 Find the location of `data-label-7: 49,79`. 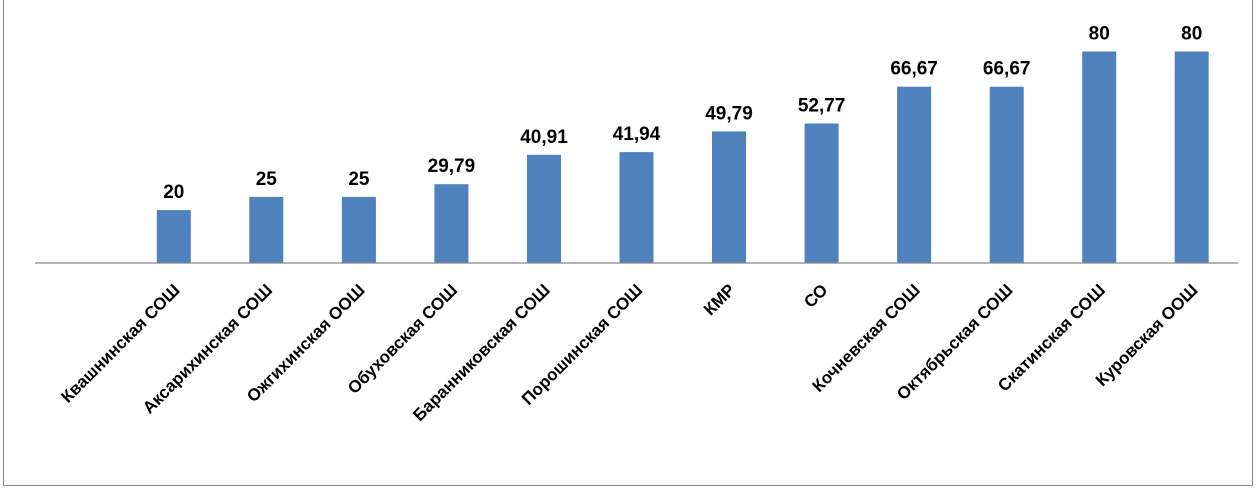

data-label-7: 49,79 is located at coordinates (729, 113).